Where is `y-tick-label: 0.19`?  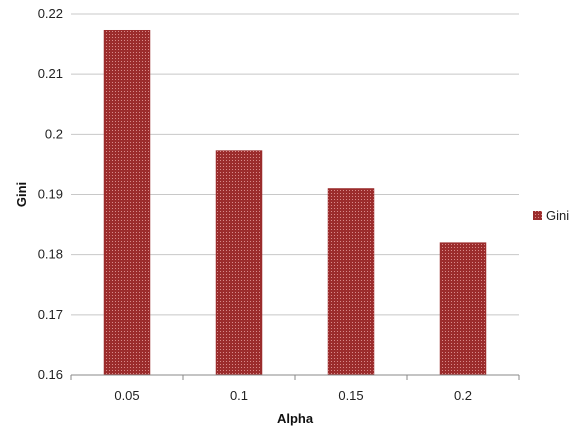 y-tick-label: 0.19 is located at coordinates (50, 194).